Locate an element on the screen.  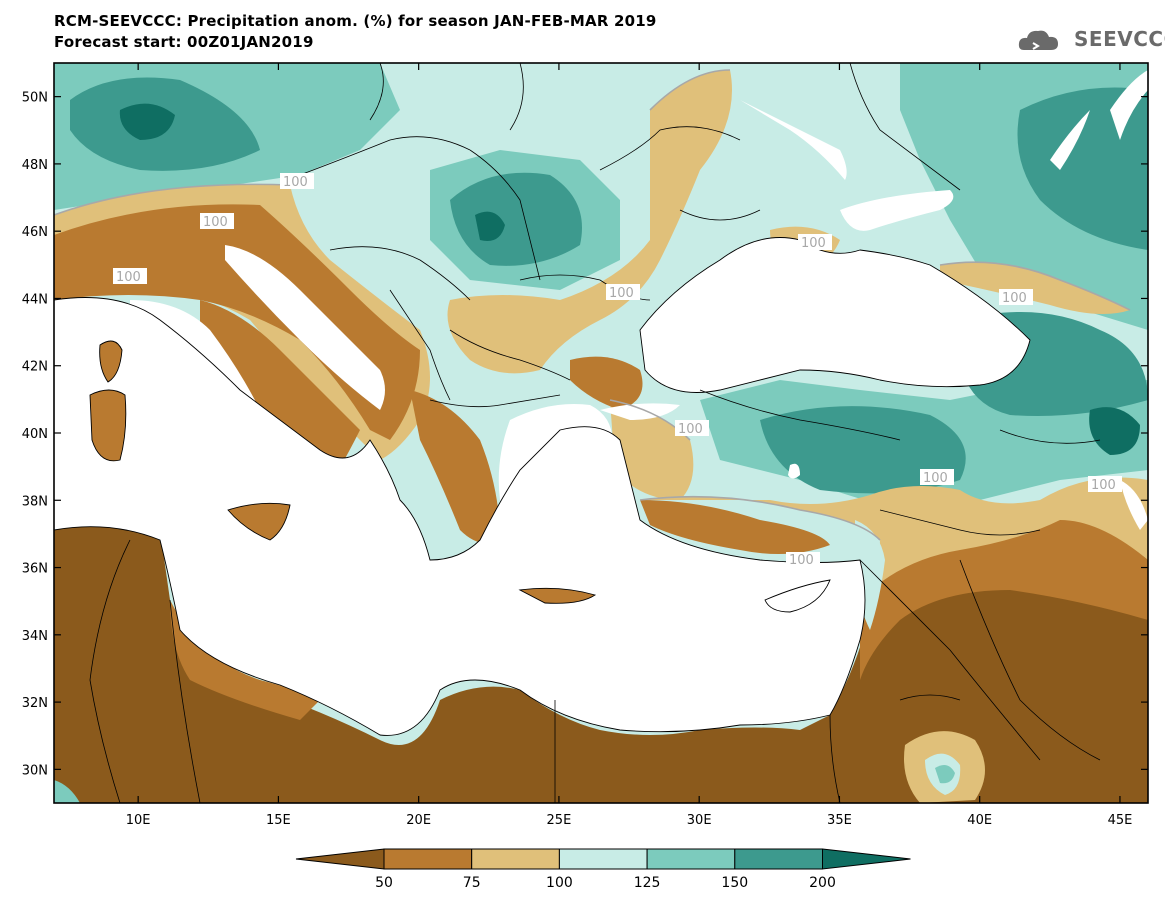
marmara-sea is located at coordinates (640, 411).